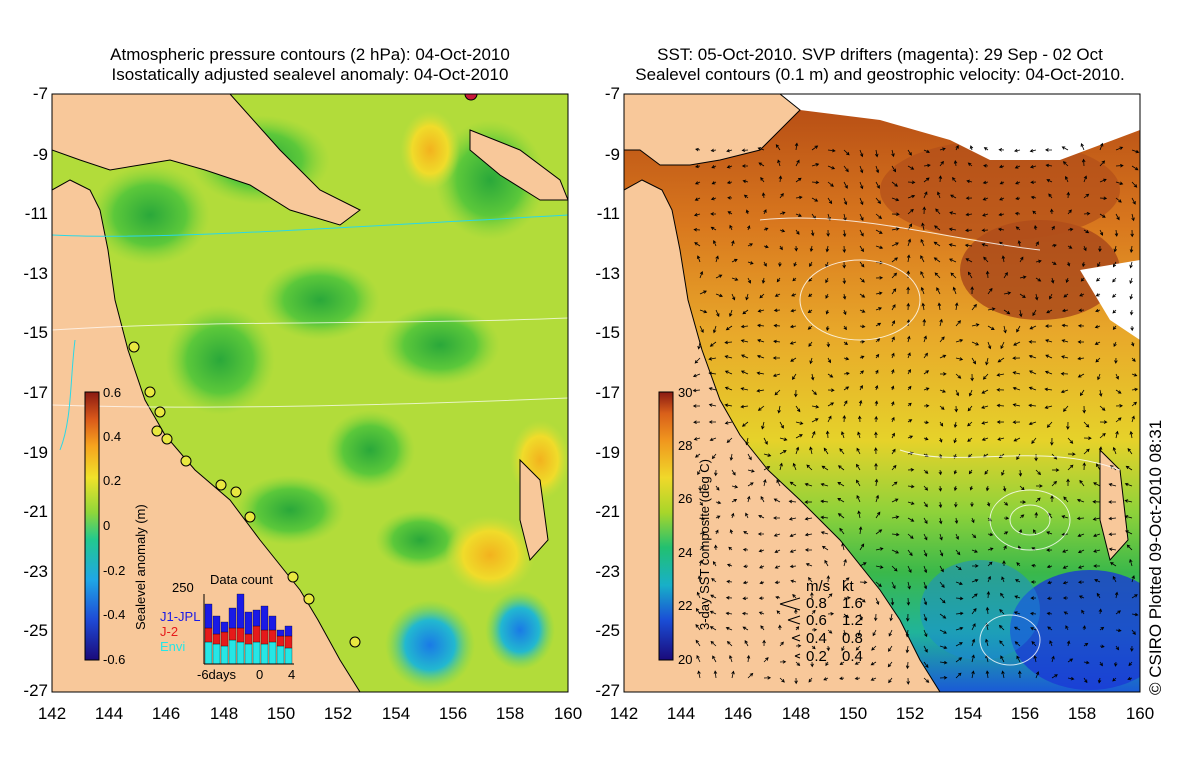 The image size is (1200, 780). I want to click on left-x-tick: 144, so click(109, 713).